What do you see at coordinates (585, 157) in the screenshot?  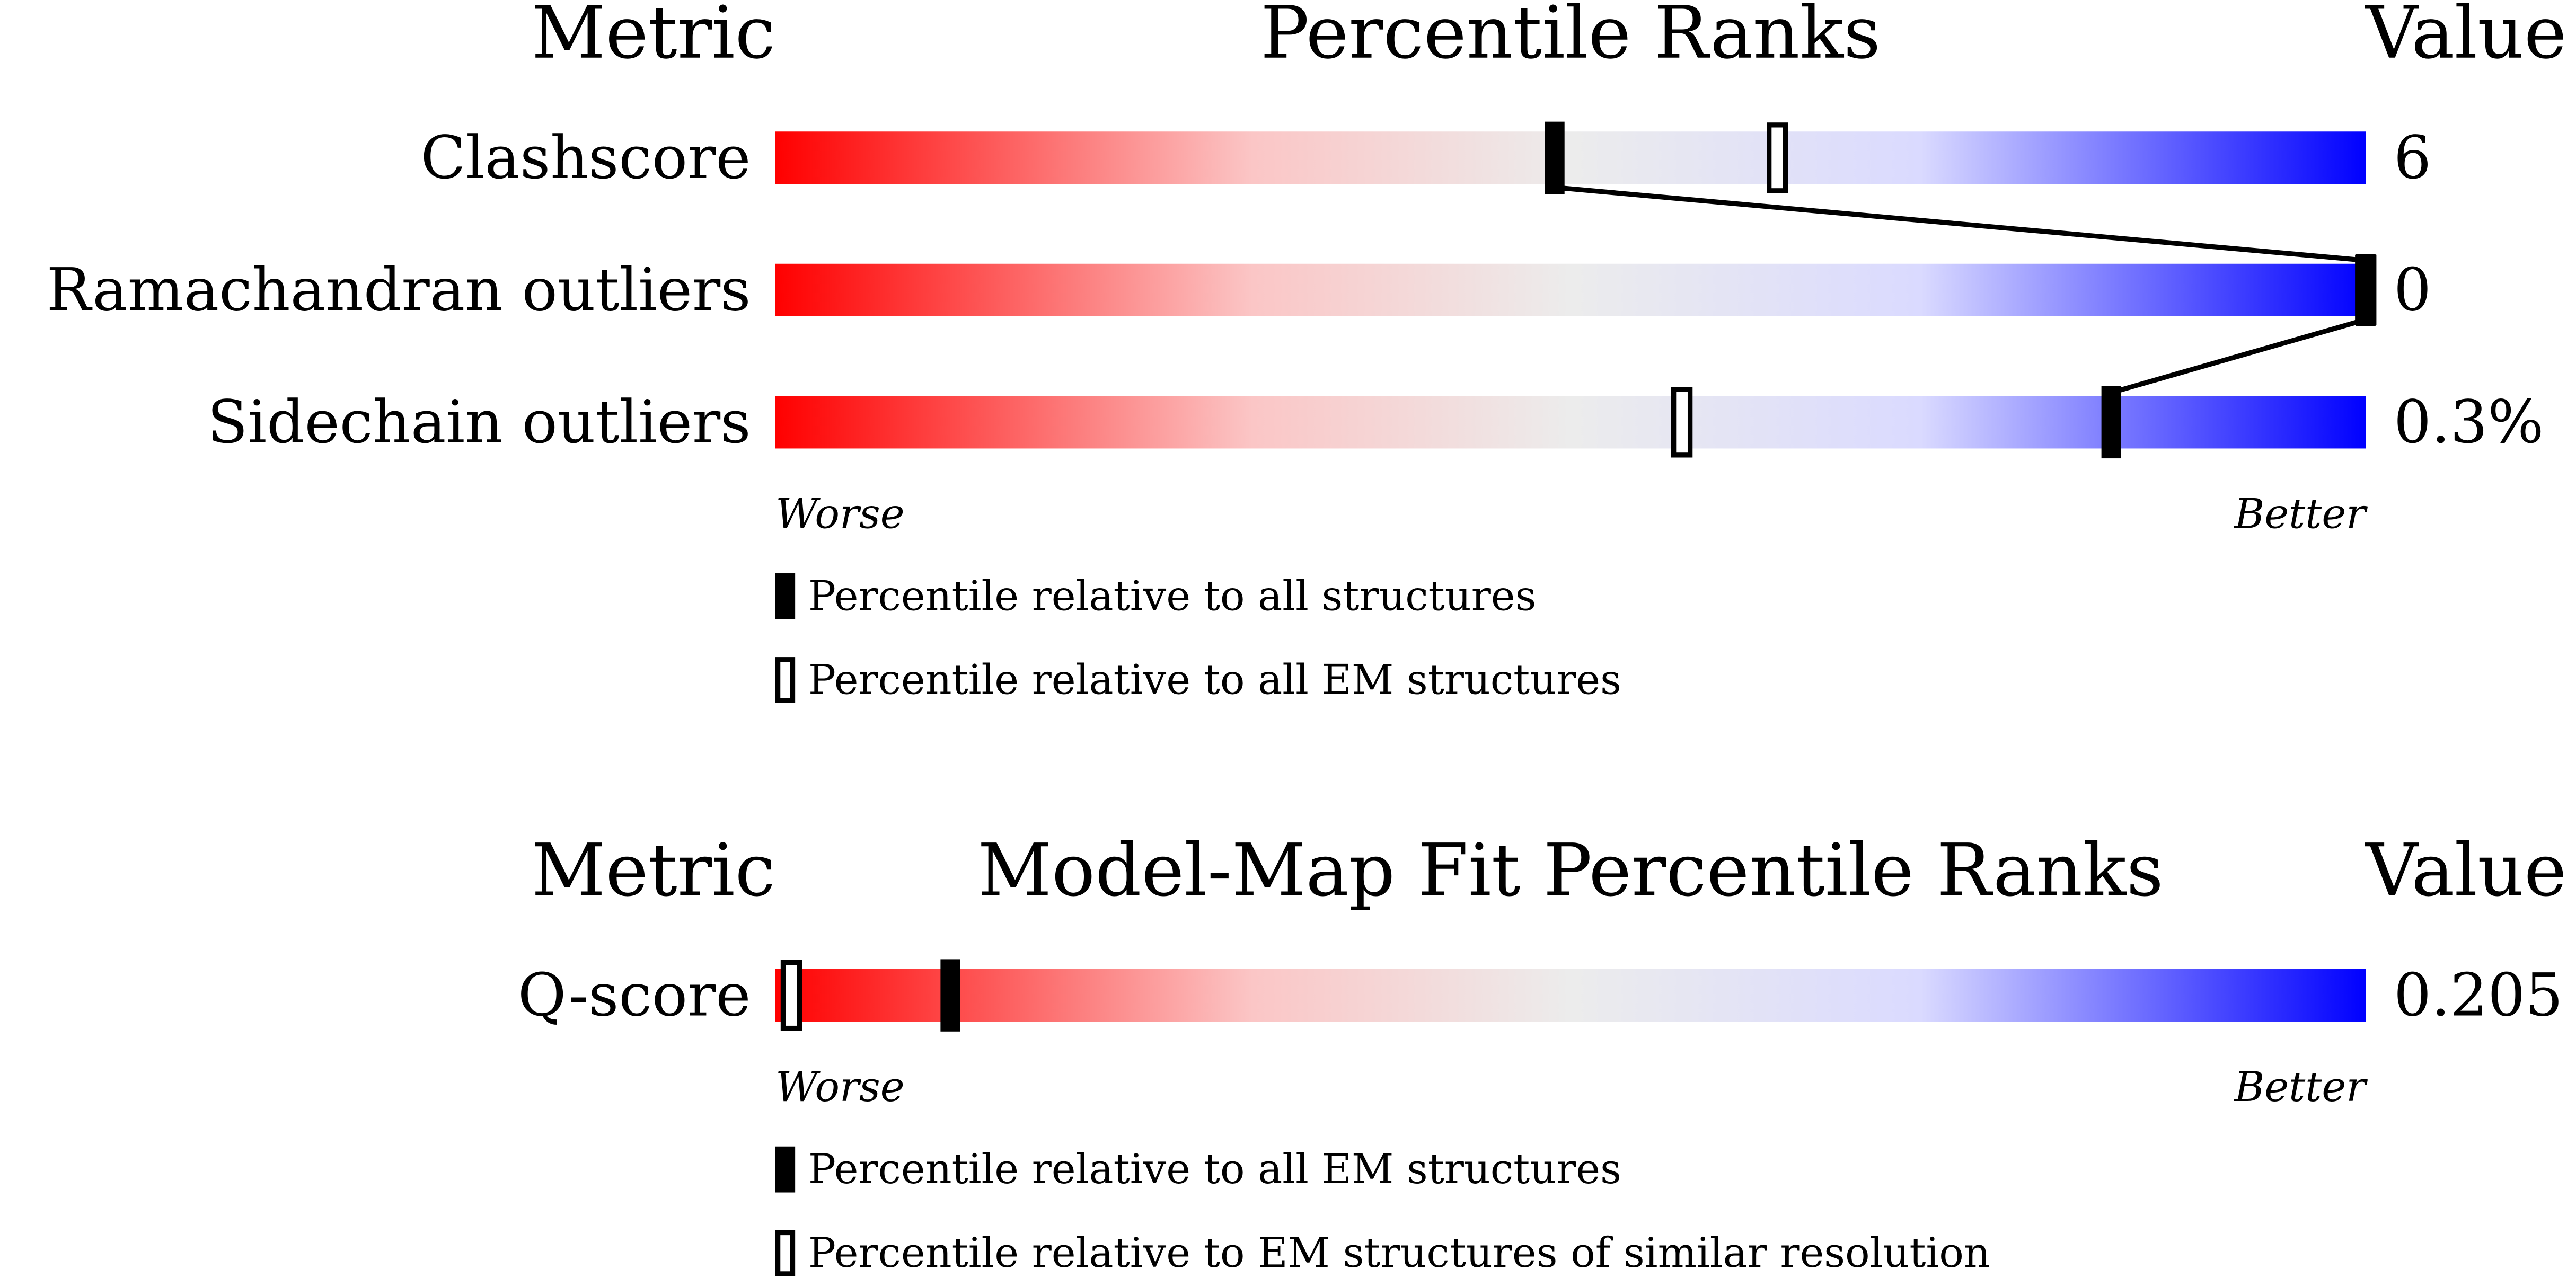 I see `metric-label: Clashscore` at bounding box center [585, 157].